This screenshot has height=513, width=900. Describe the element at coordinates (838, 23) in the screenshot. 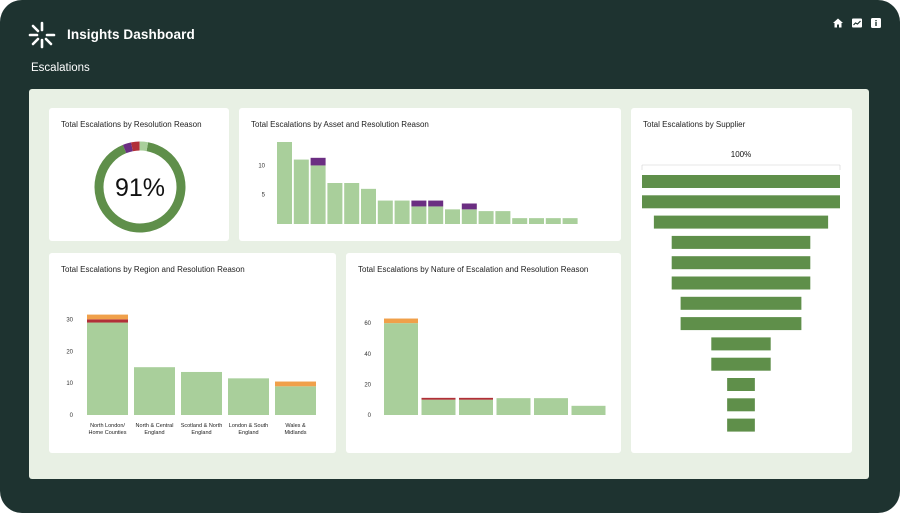

I see `home-icon` at that location.